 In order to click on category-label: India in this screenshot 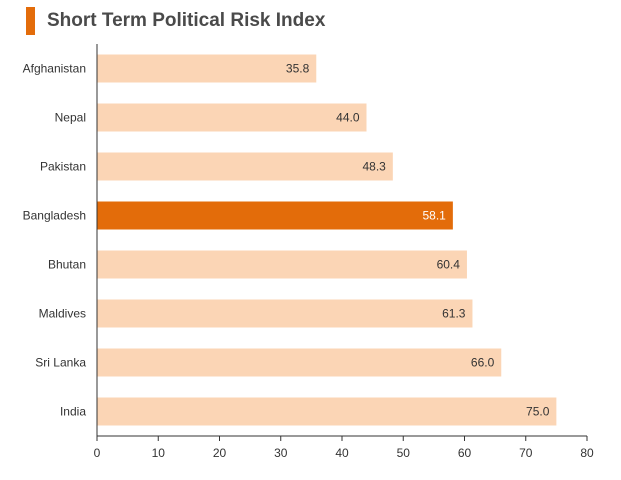, I will do `click(73, 412)`.